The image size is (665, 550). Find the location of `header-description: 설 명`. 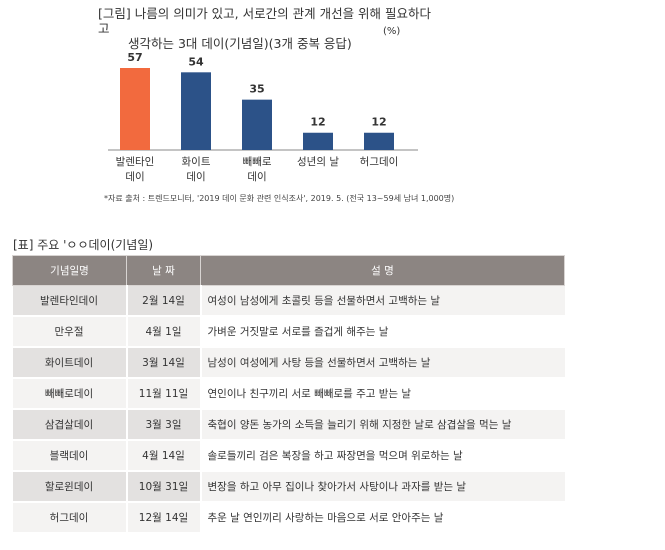

header-description: 설 명 is located at coordinates (382, 270).